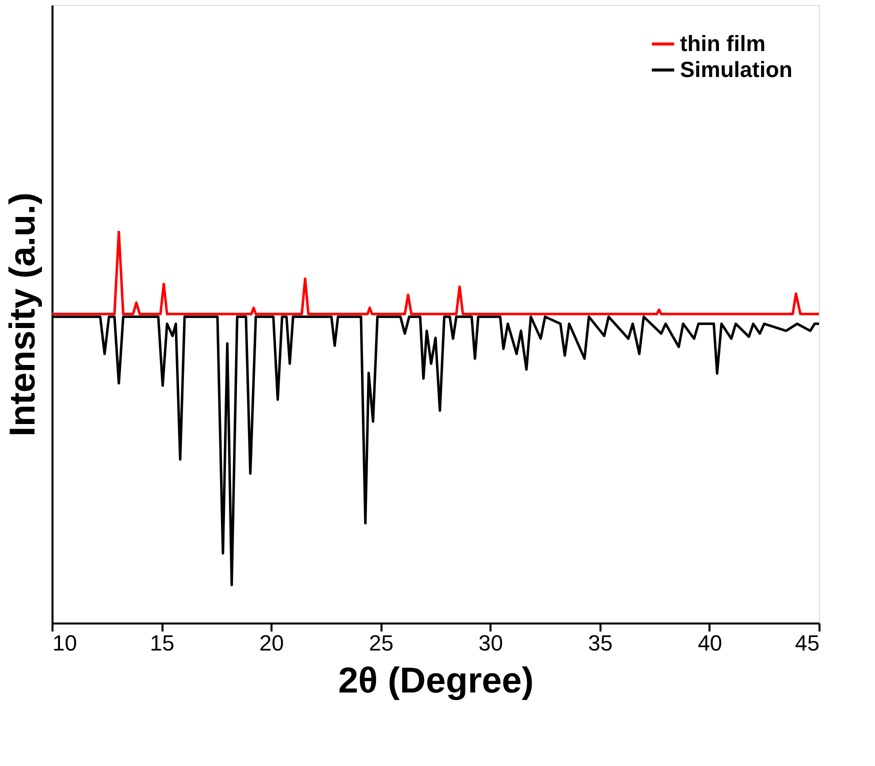  I want to click on x-tick-label: 10, so click(64, 643).